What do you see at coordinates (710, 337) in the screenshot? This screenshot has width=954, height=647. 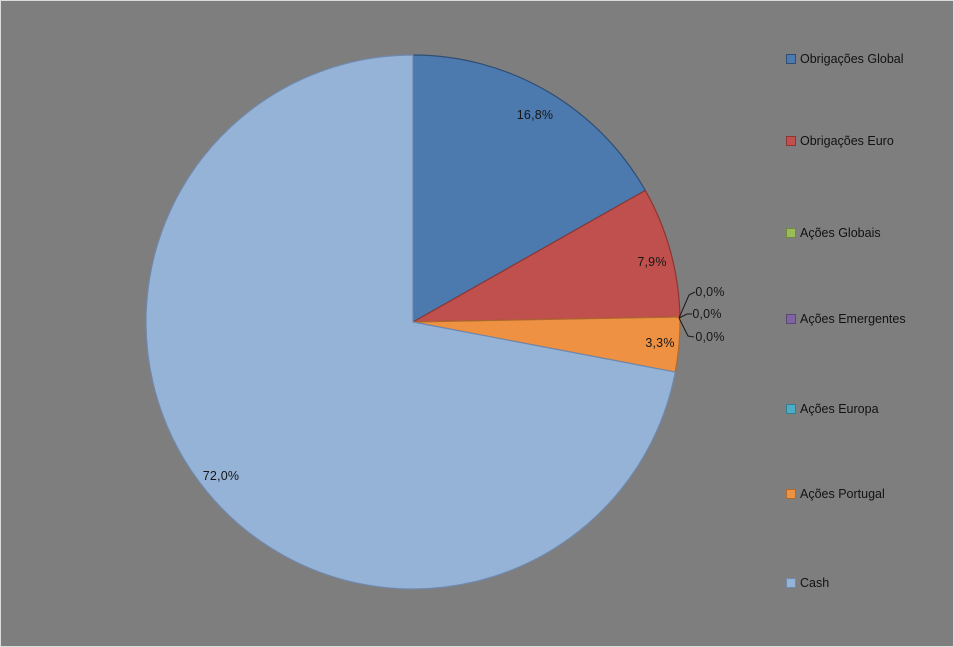 I see `data-label-acoes-europa: 0,0%` at bounding box center [710, 337].